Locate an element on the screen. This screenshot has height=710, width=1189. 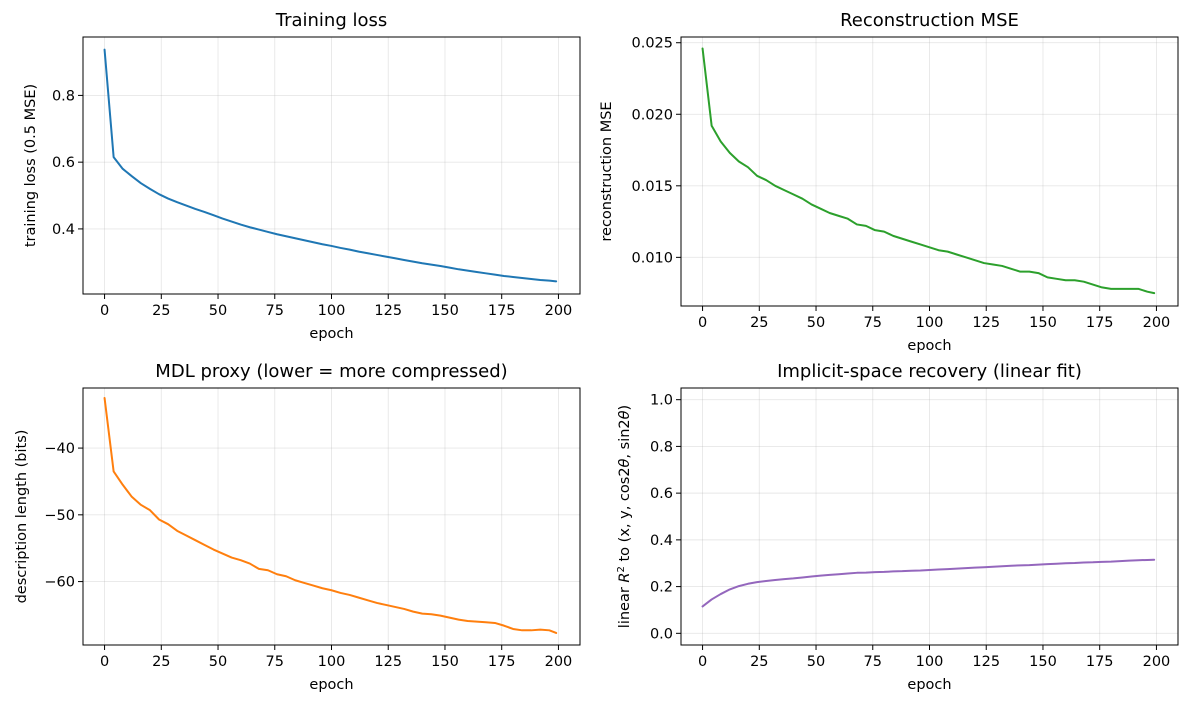
implicit-recovery-ylabel-part-3: to (x, y, cos2 is located at coordinates (625, 516).